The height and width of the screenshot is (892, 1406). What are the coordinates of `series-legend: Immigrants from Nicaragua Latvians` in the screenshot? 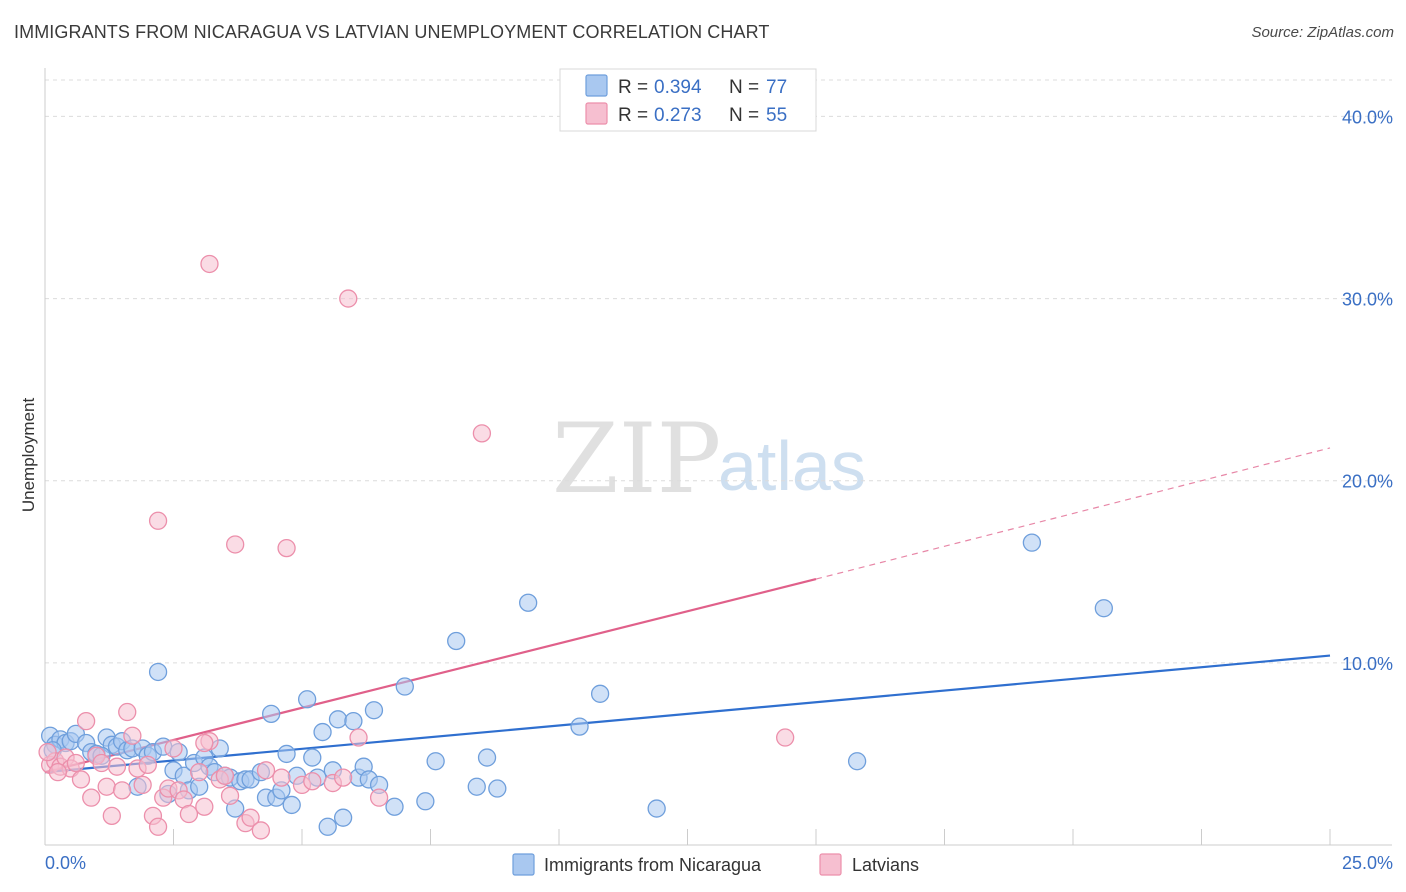 It's located at (715, 864).